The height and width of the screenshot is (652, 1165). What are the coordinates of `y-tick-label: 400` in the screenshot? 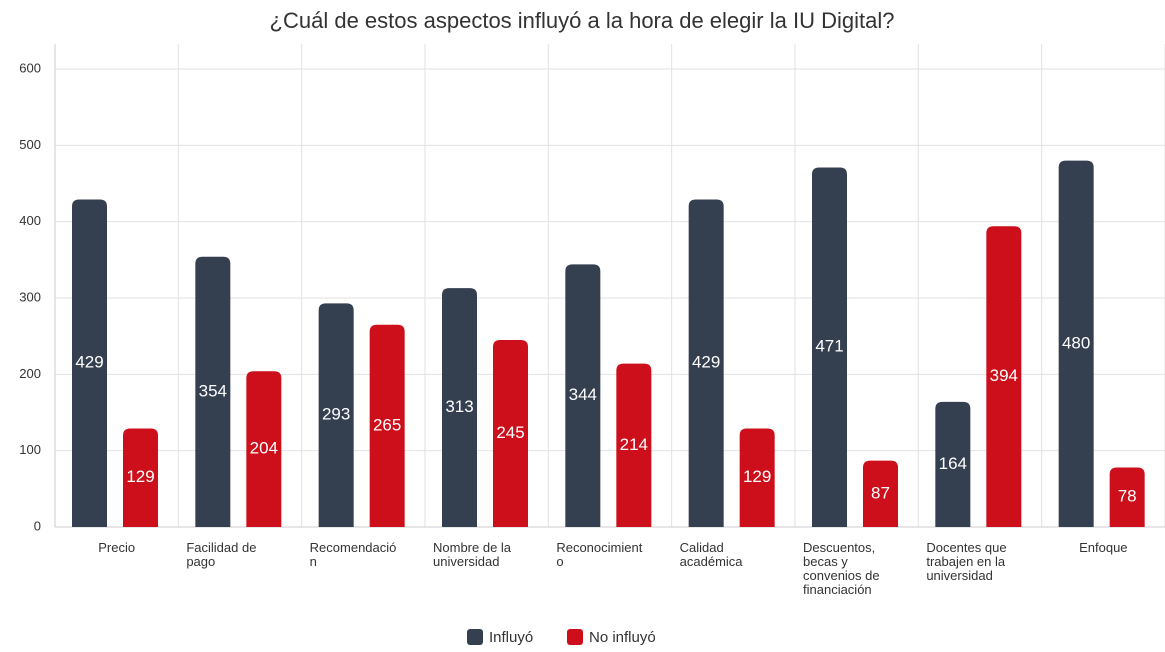 It's located at (30, 220).